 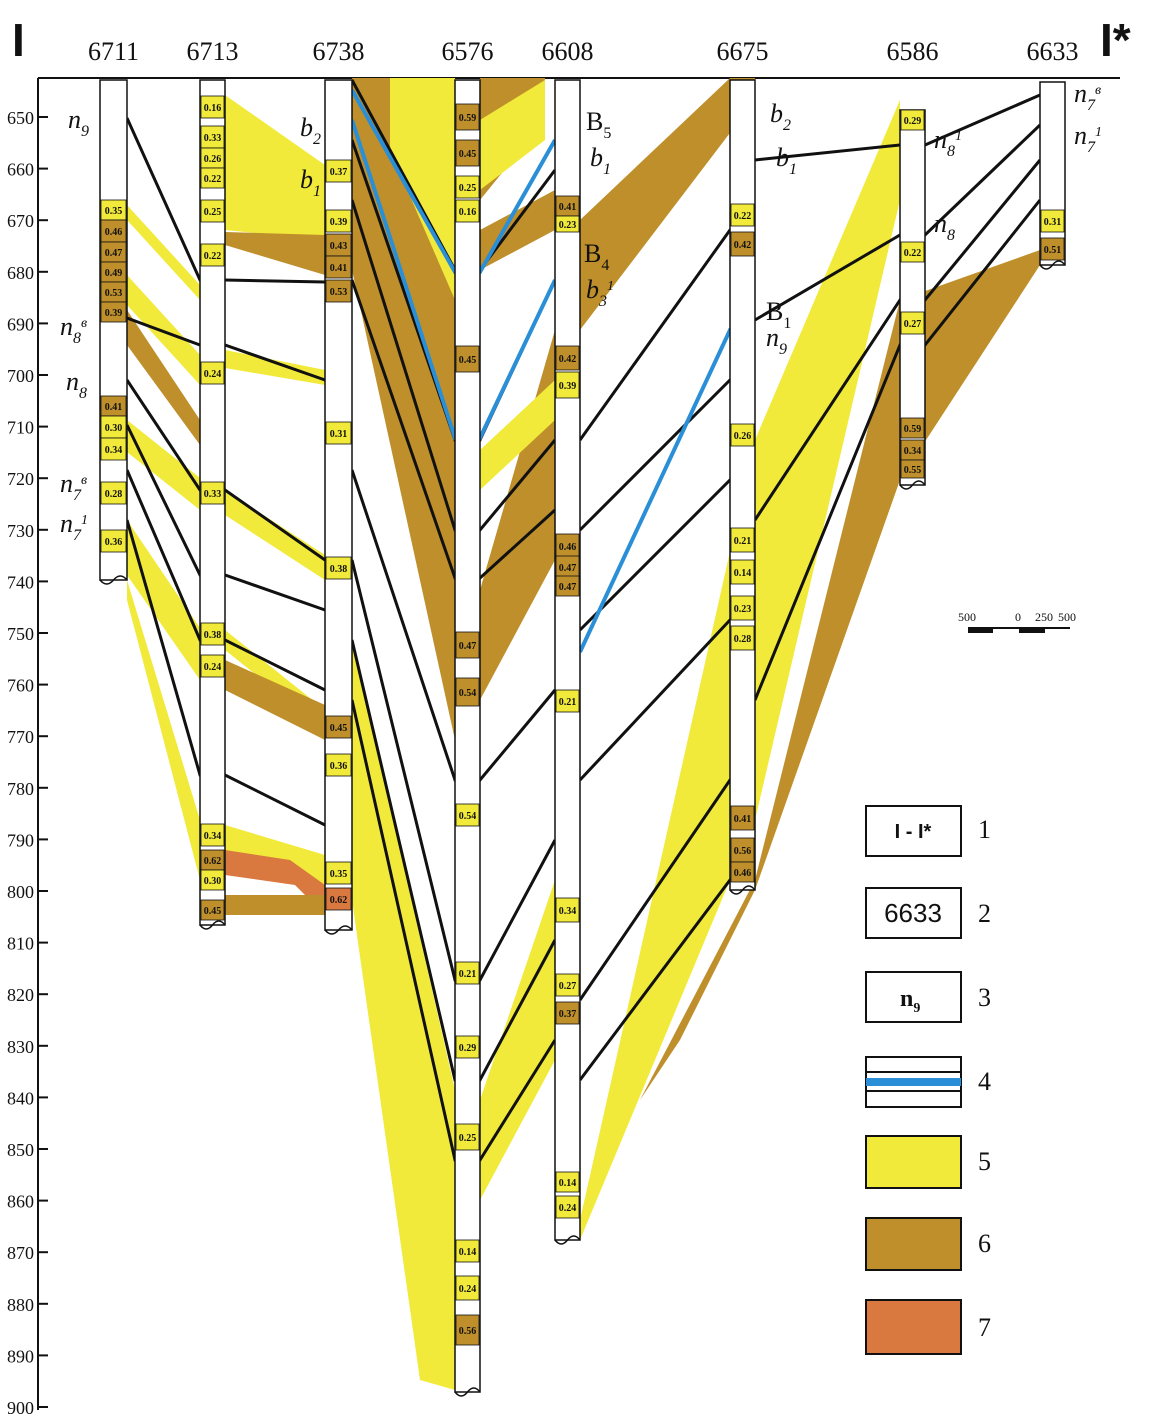 I want to click on sand-lower-left, so click(x=403, y=1015).